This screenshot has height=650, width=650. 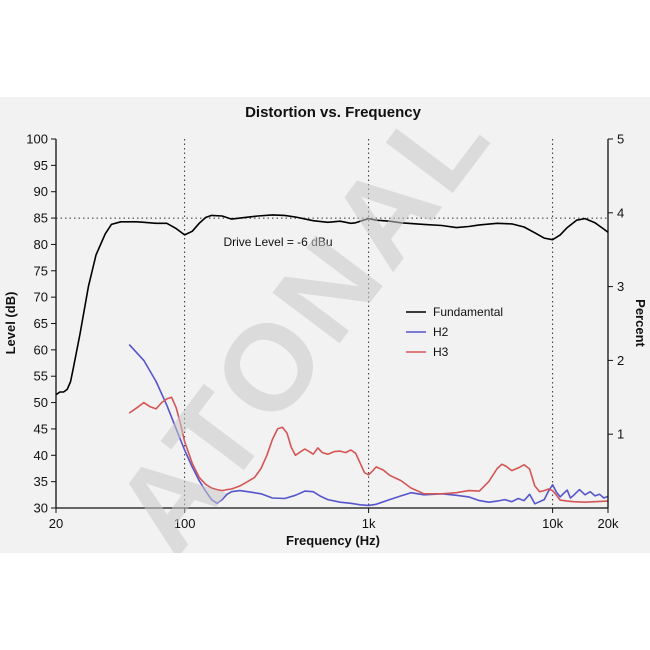 What do you see at coordinates (41, 165) in the screenshot?
I see `y-tick-label: 95` at bounding box center [41, 165].